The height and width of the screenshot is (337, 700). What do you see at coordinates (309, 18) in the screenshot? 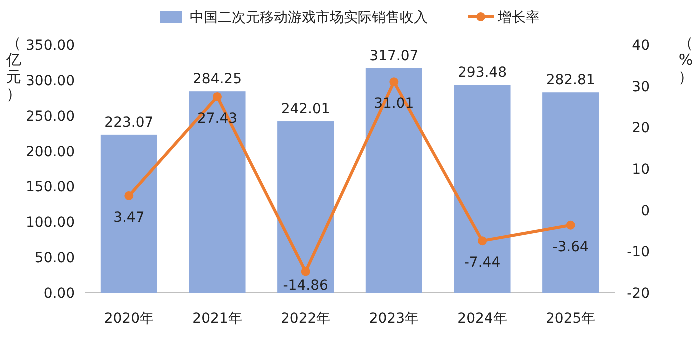
I see `legend-label: 中国二次元移动游戏市场实际销售收入` at bounding box center [309, 18].